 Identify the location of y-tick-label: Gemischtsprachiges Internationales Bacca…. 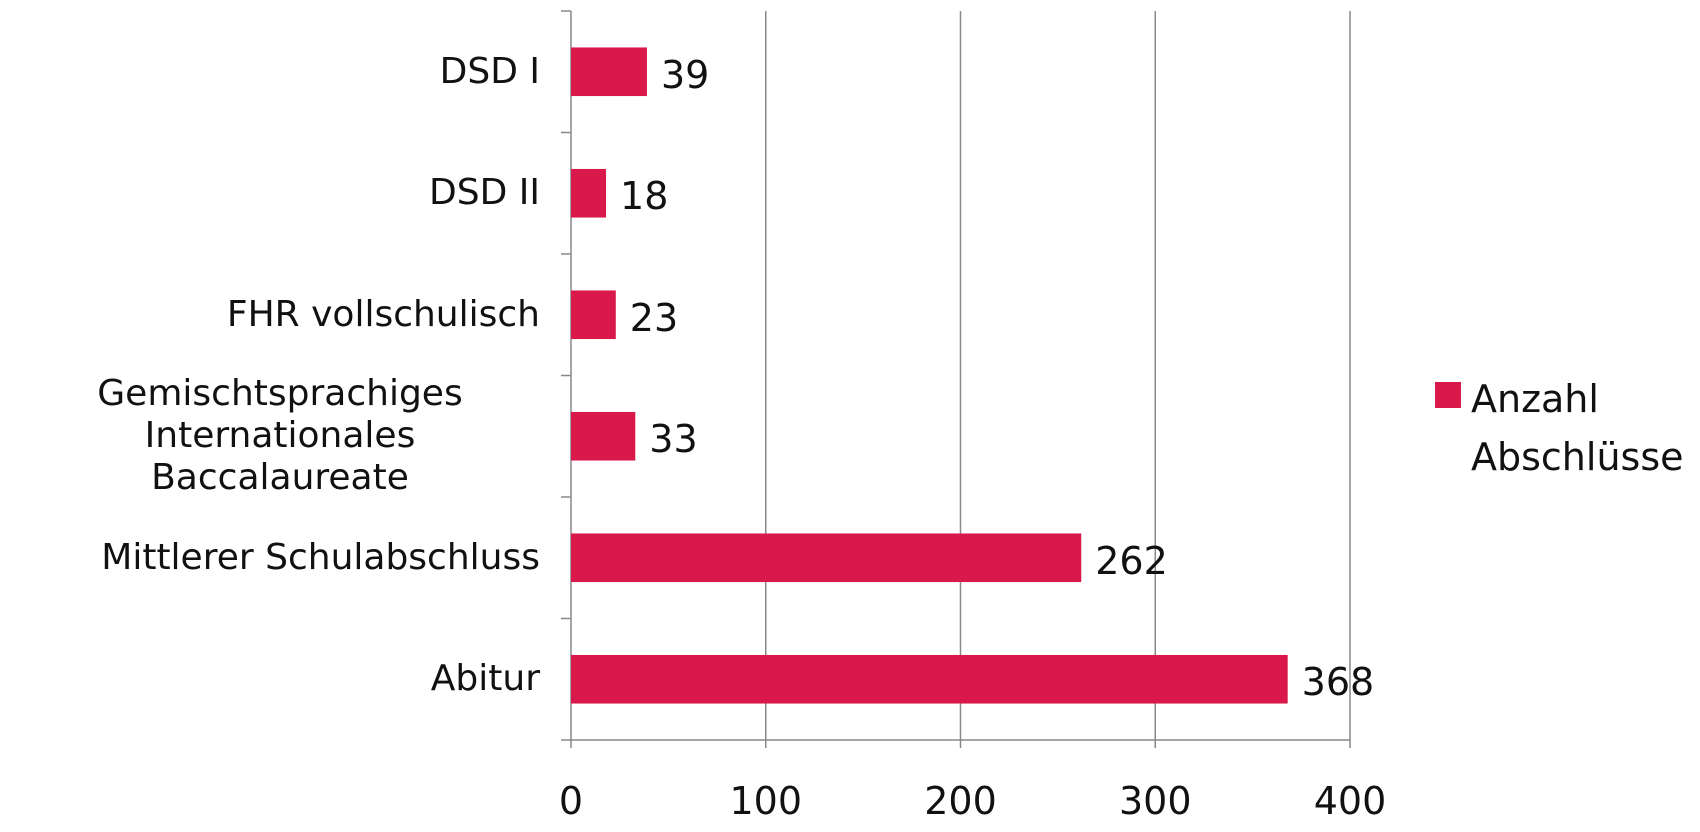
(270, 435).